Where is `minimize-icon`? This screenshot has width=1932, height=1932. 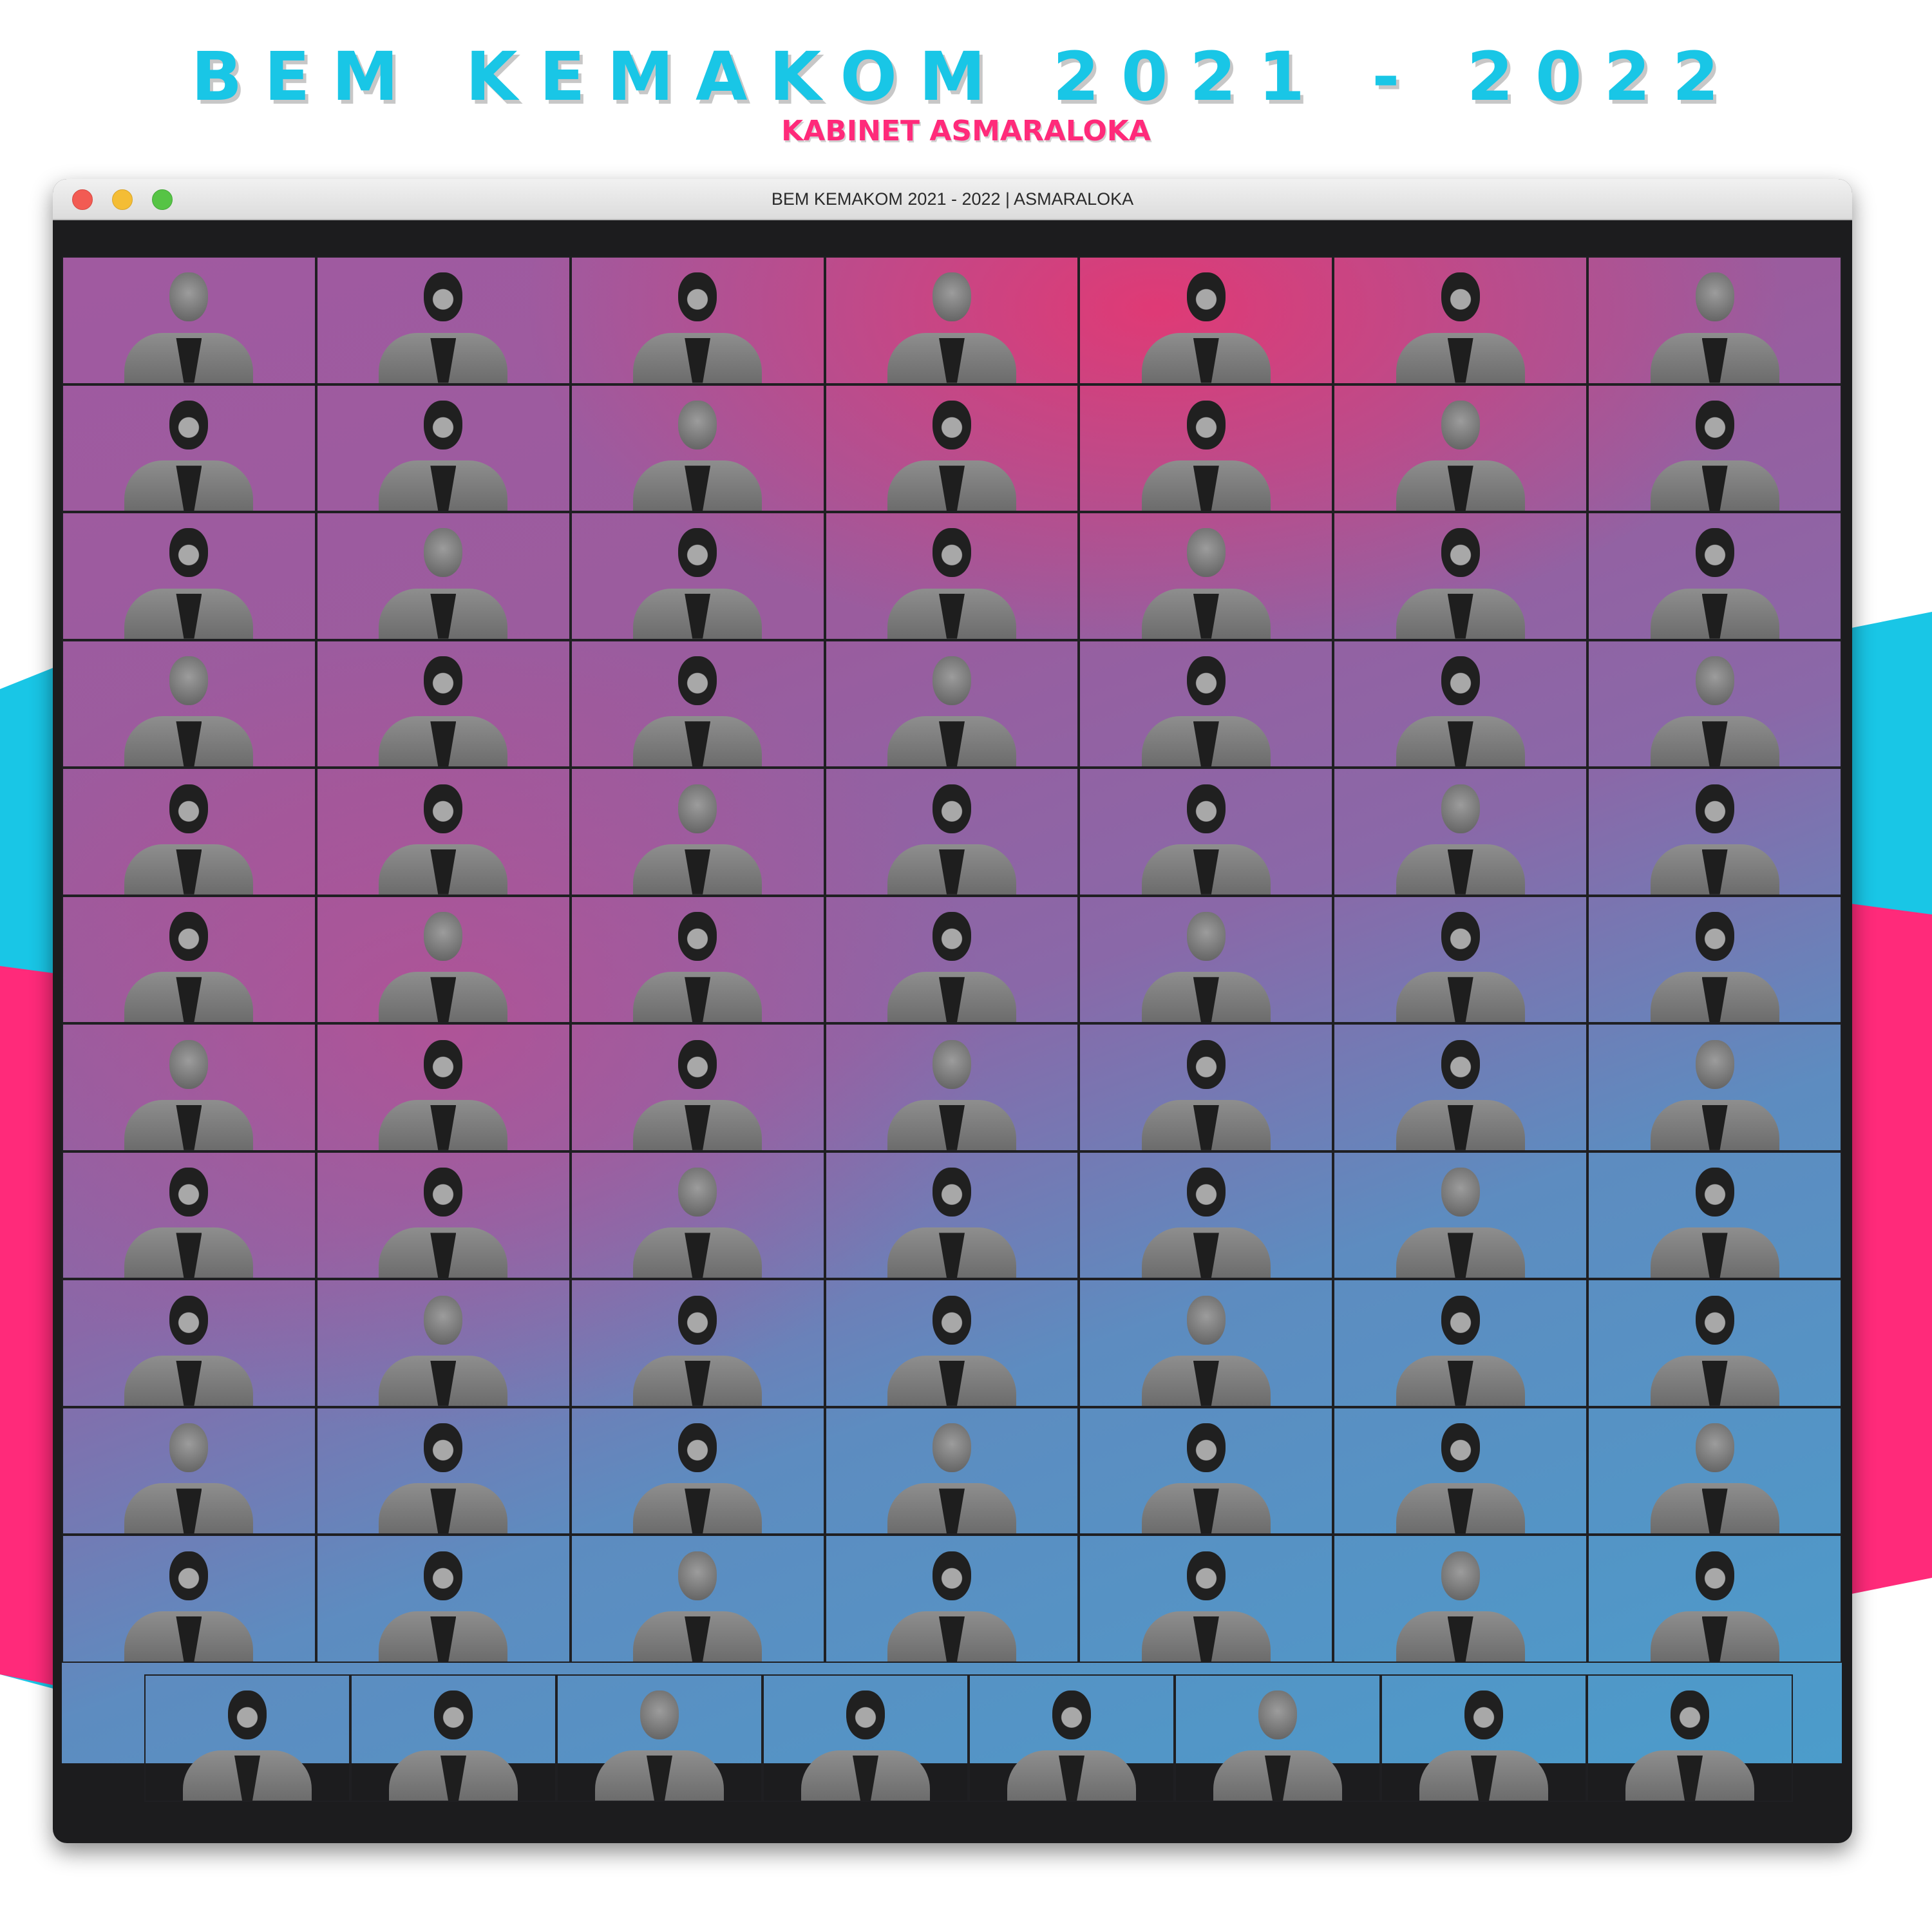 minimize-icon is located at coordinates (123, 199).